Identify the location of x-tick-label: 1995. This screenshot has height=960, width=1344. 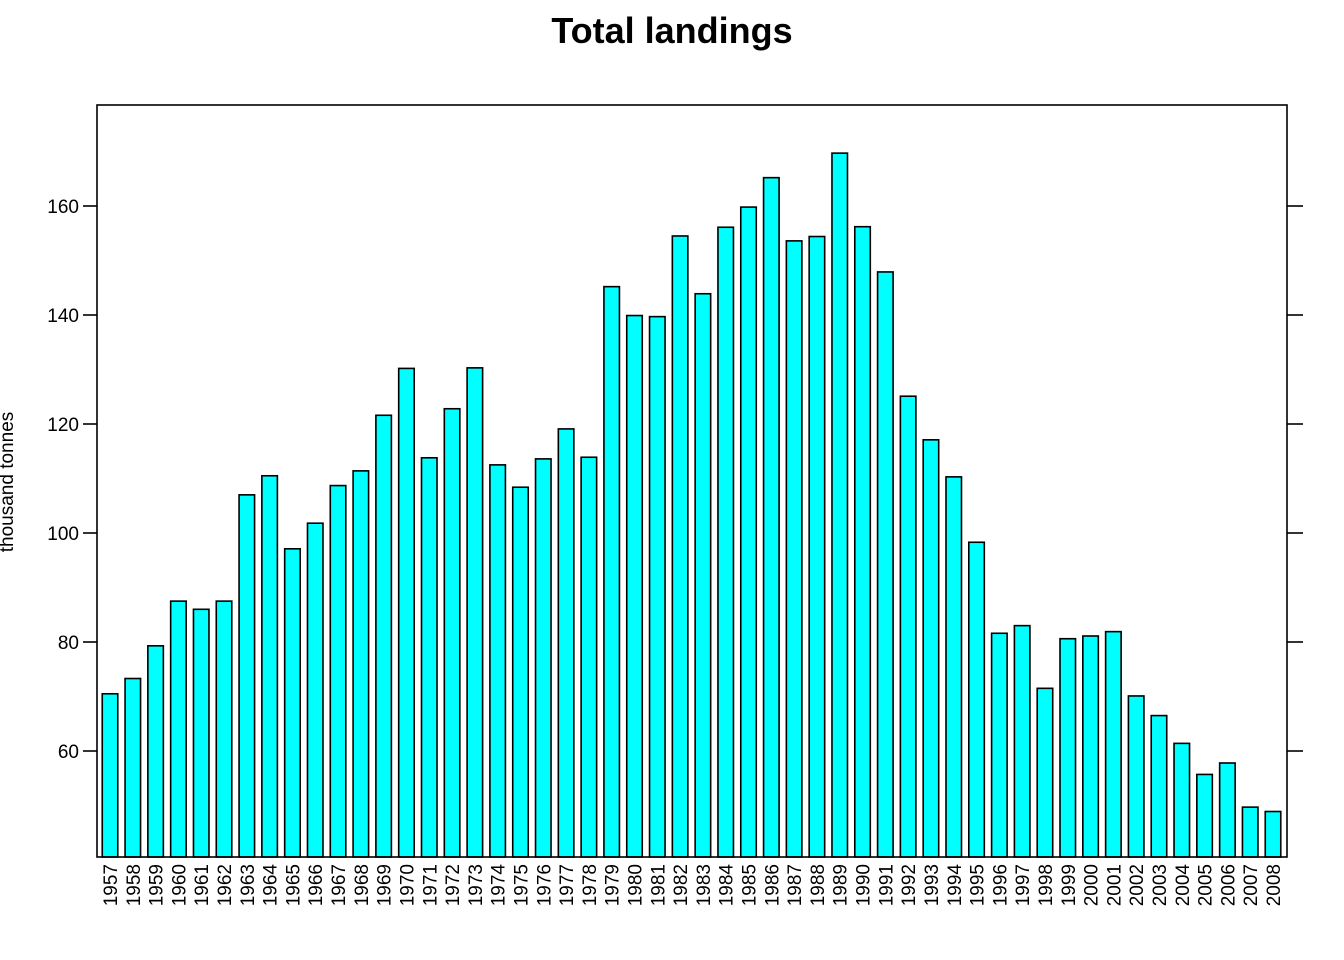
(978, 885).